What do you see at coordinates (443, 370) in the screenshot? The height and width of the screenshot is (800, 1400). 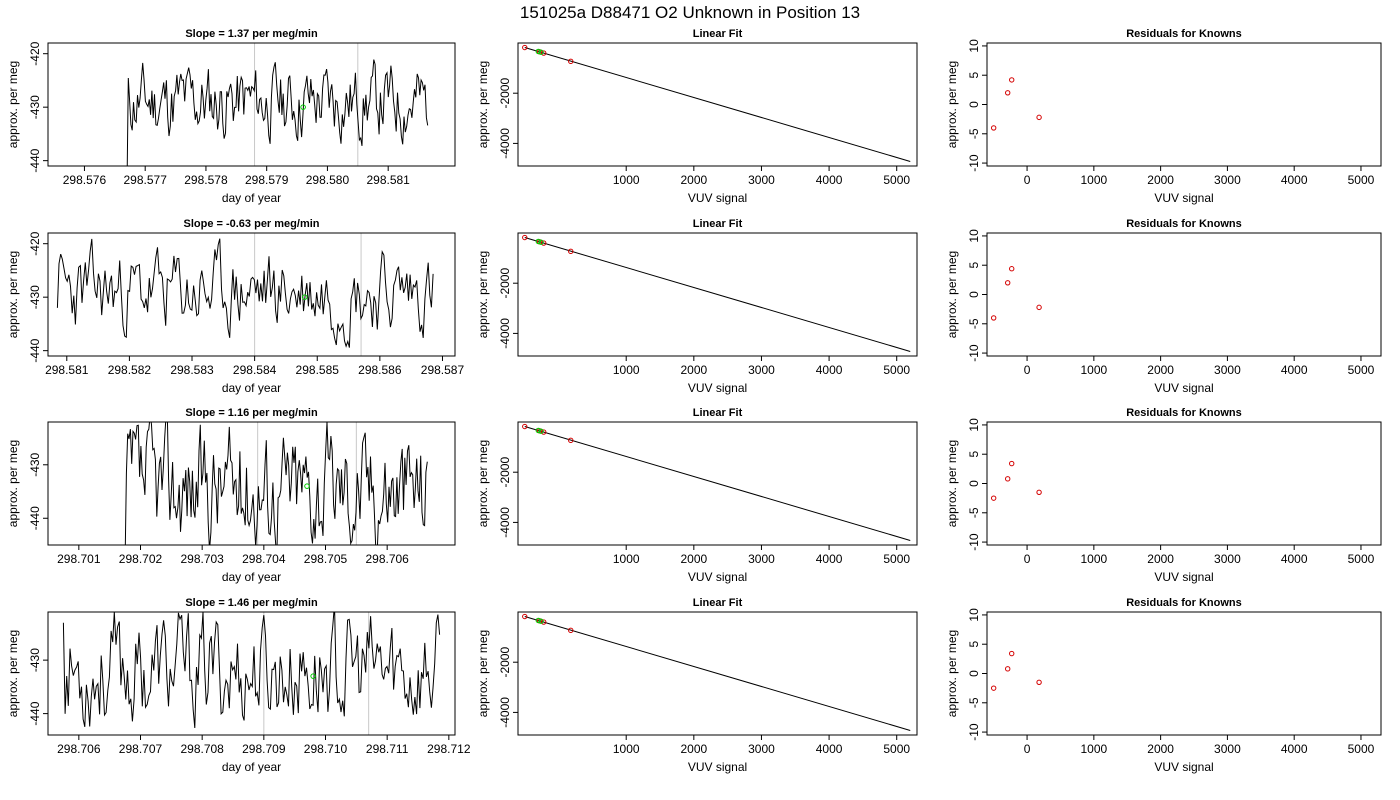 I see `x-tick-label: 298.587` at bounding box center [443, 370].